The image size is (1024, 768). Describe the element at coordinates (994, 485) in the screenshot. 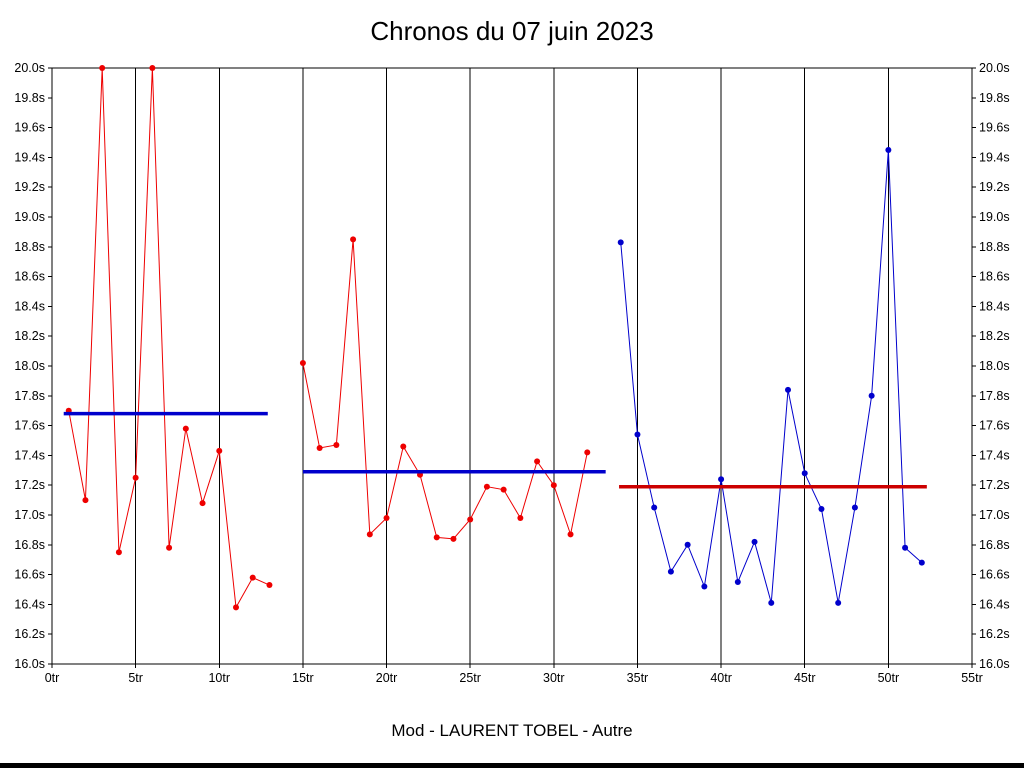

I see `y-axis-label-right: 17.2s` at that location.